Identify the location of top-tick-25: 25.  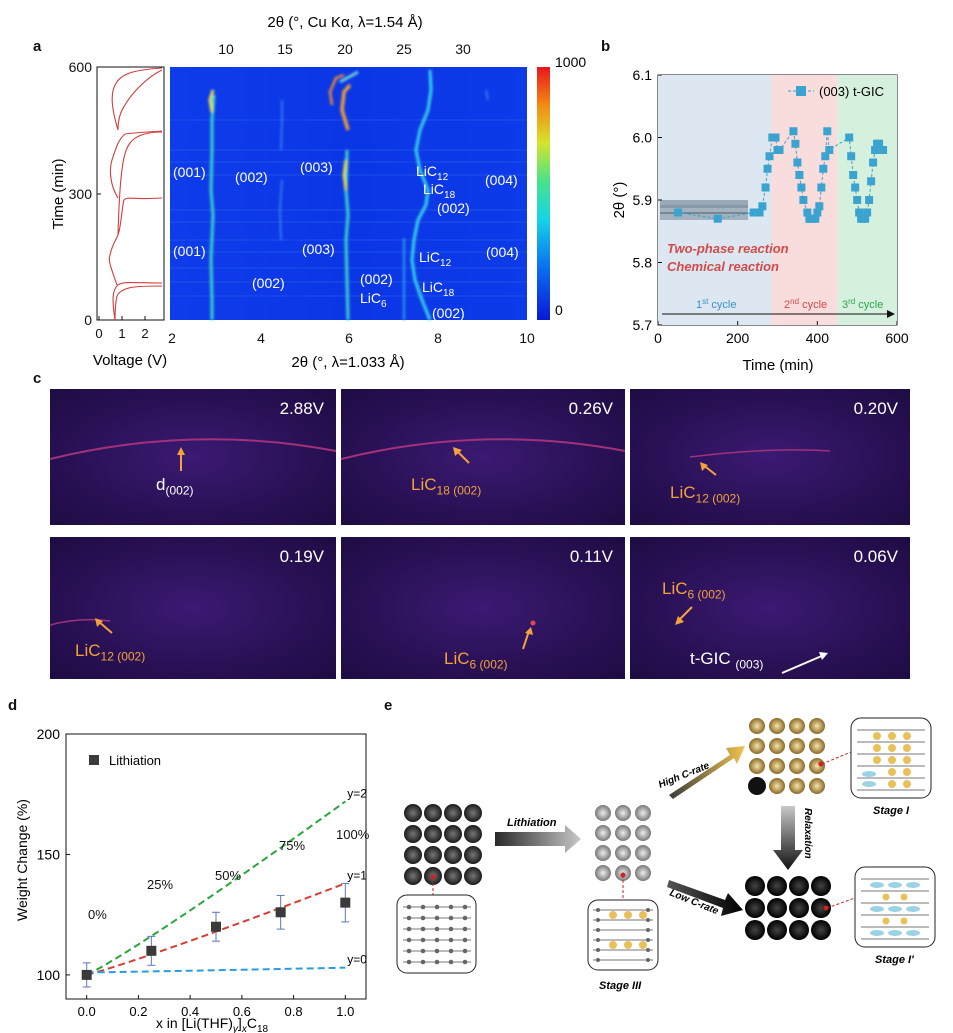
(404, 49).